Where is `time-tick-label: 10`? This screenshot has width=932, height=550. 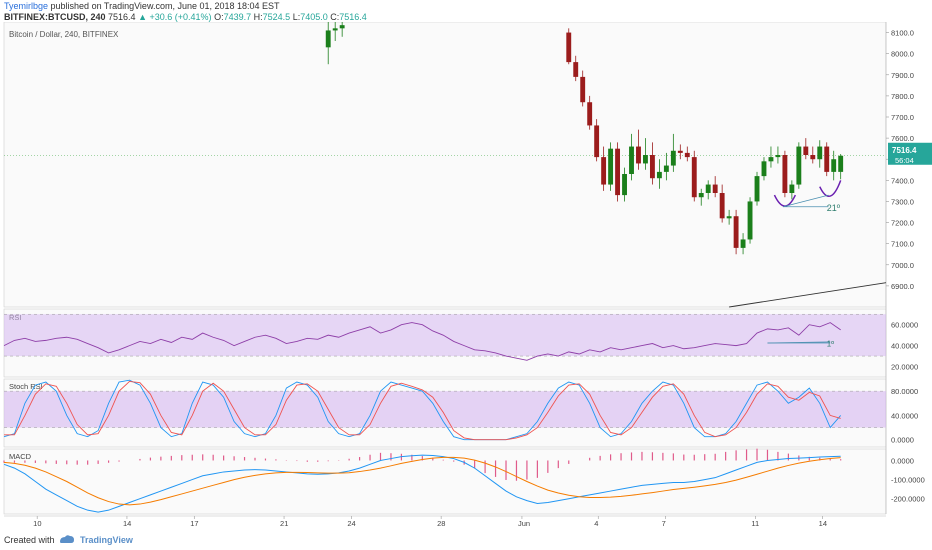
time-tick-label: 10 is located at coordinates (37, 523).